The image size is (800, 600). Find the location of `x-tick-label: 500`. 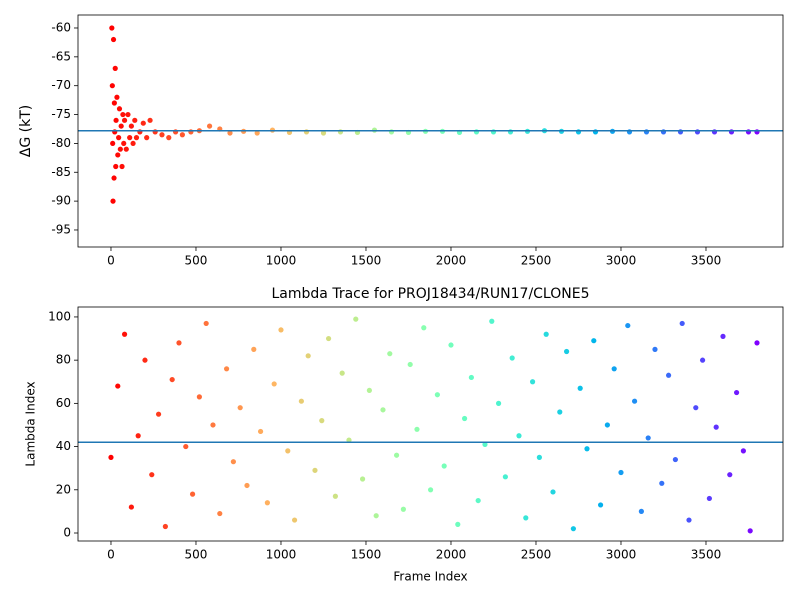

x-tick-label: 500 is located at coordinates (196, 261).